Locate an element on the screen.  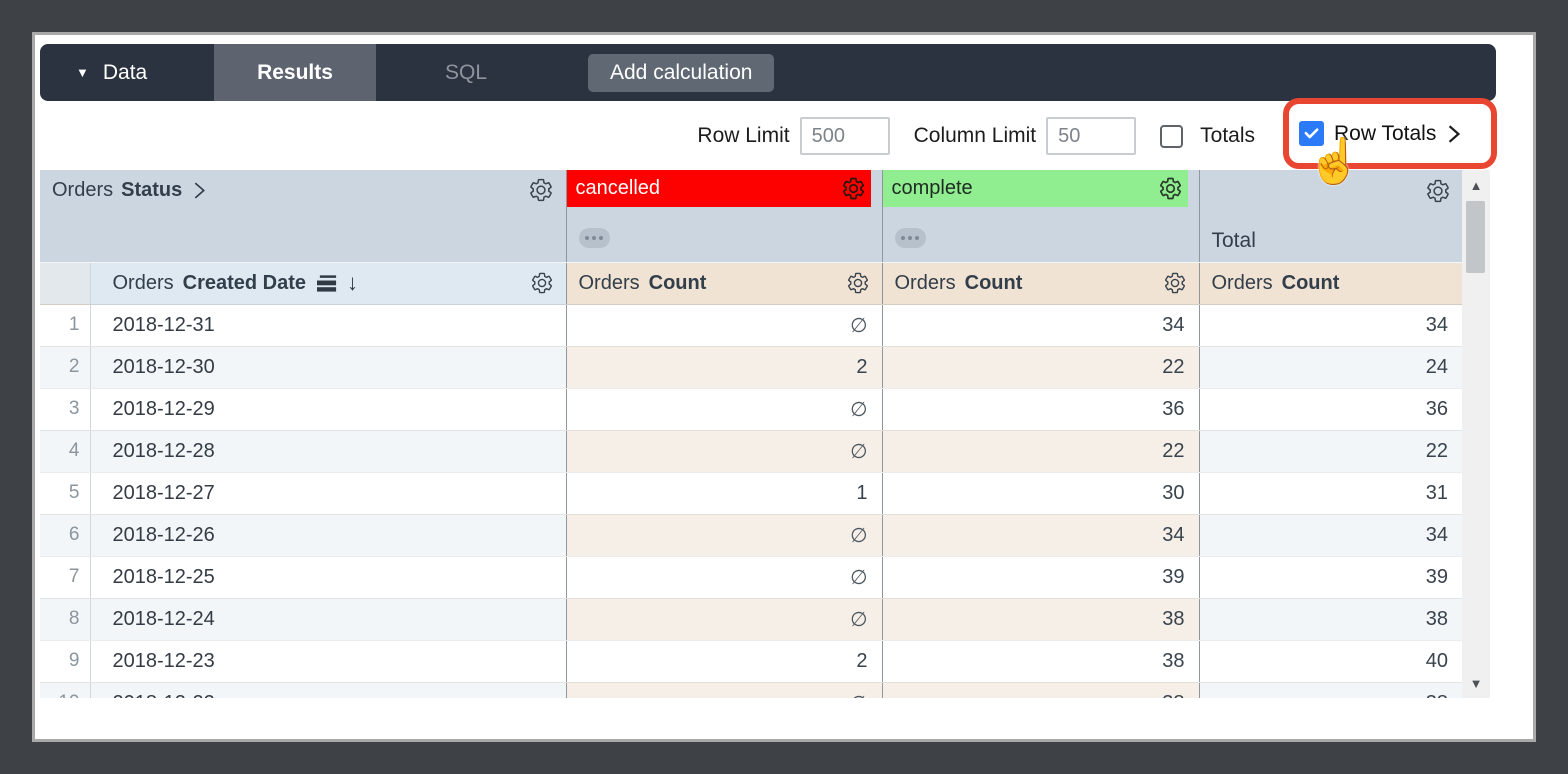
cancelled-count-cell: 1 is located at coordinates (723, 493).